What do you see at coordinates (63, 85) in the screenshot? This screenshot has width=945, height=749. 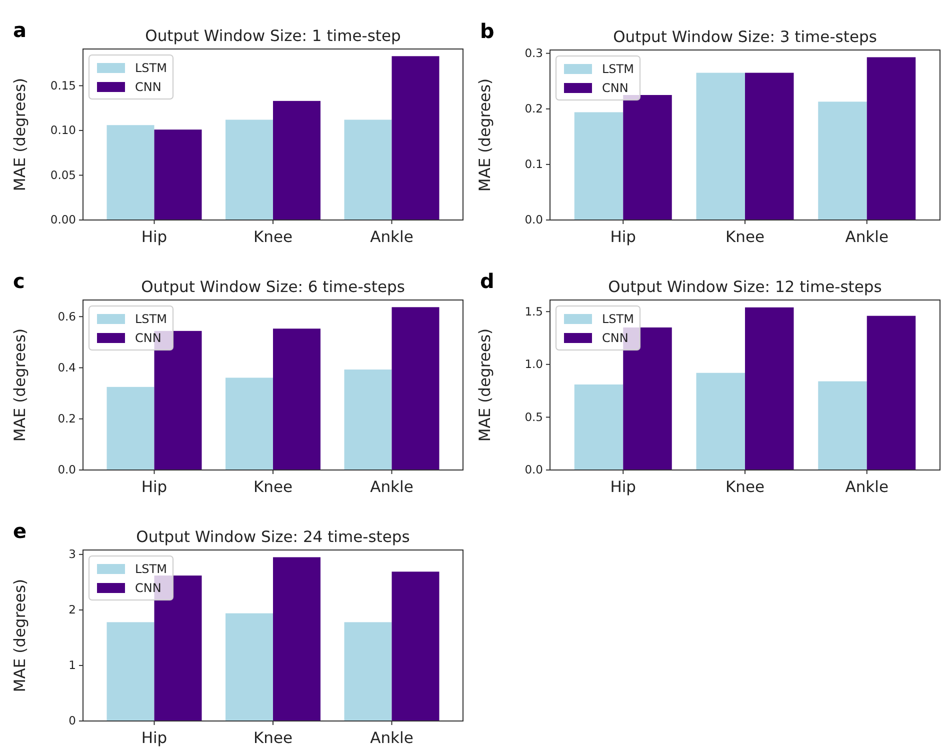 I see `y-tick-label: 0.15` at bounding box center [63, 85].